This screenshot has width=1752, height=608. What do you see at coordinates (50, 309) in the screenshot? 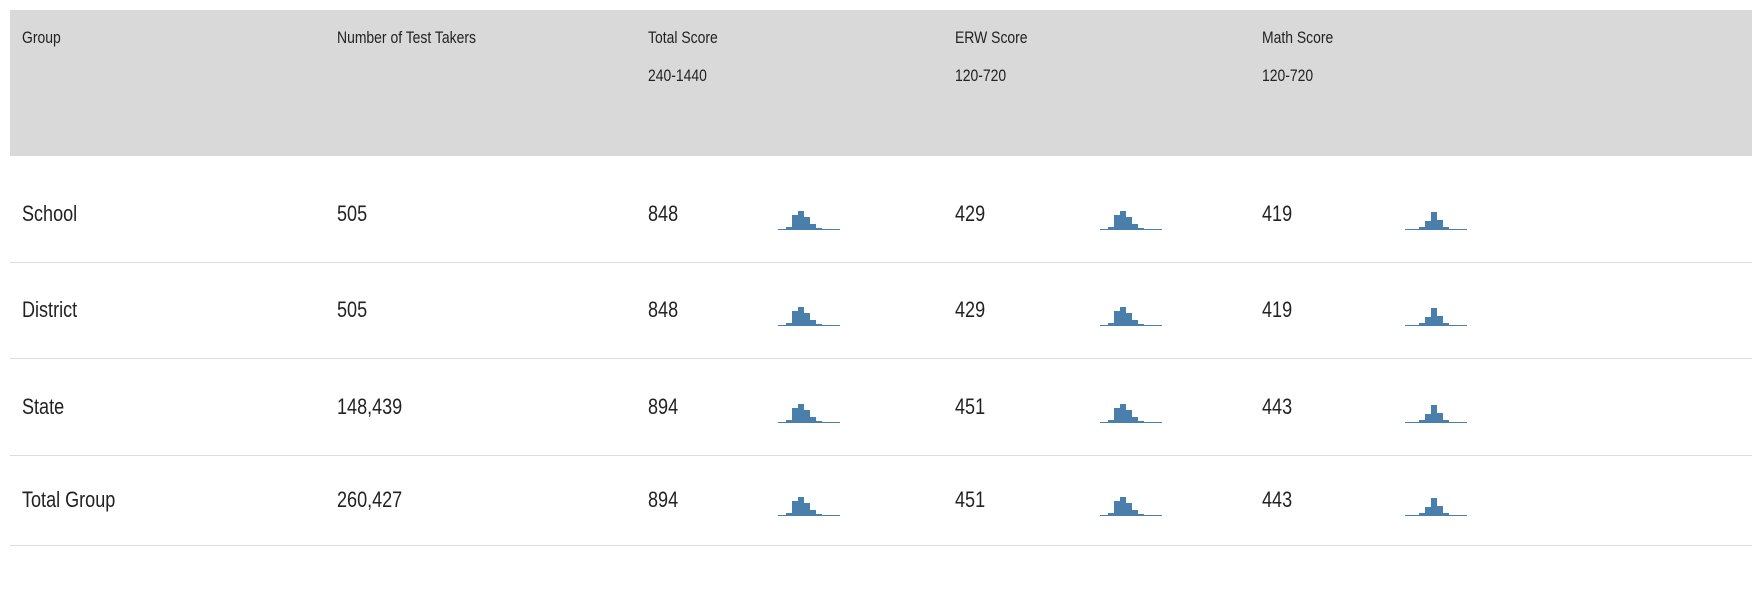
I see `table-cell: District` at bounding box center [50, 309].